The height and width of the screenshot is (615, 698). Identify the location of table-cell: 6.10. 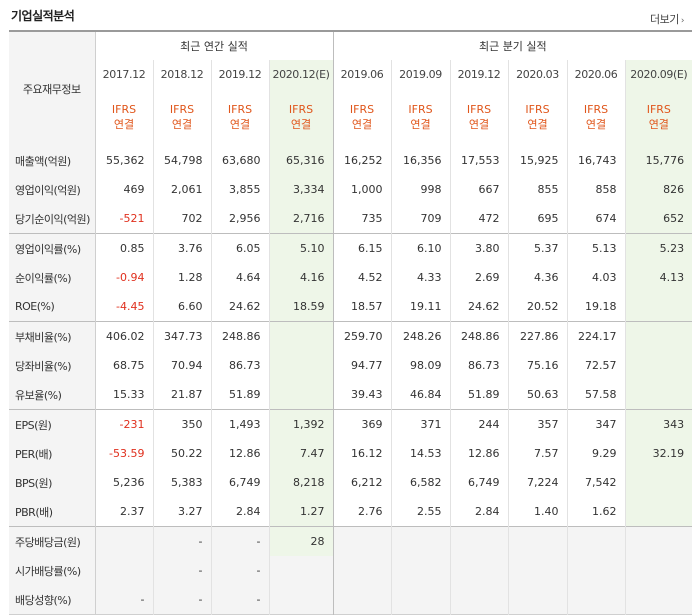
(420, 248).